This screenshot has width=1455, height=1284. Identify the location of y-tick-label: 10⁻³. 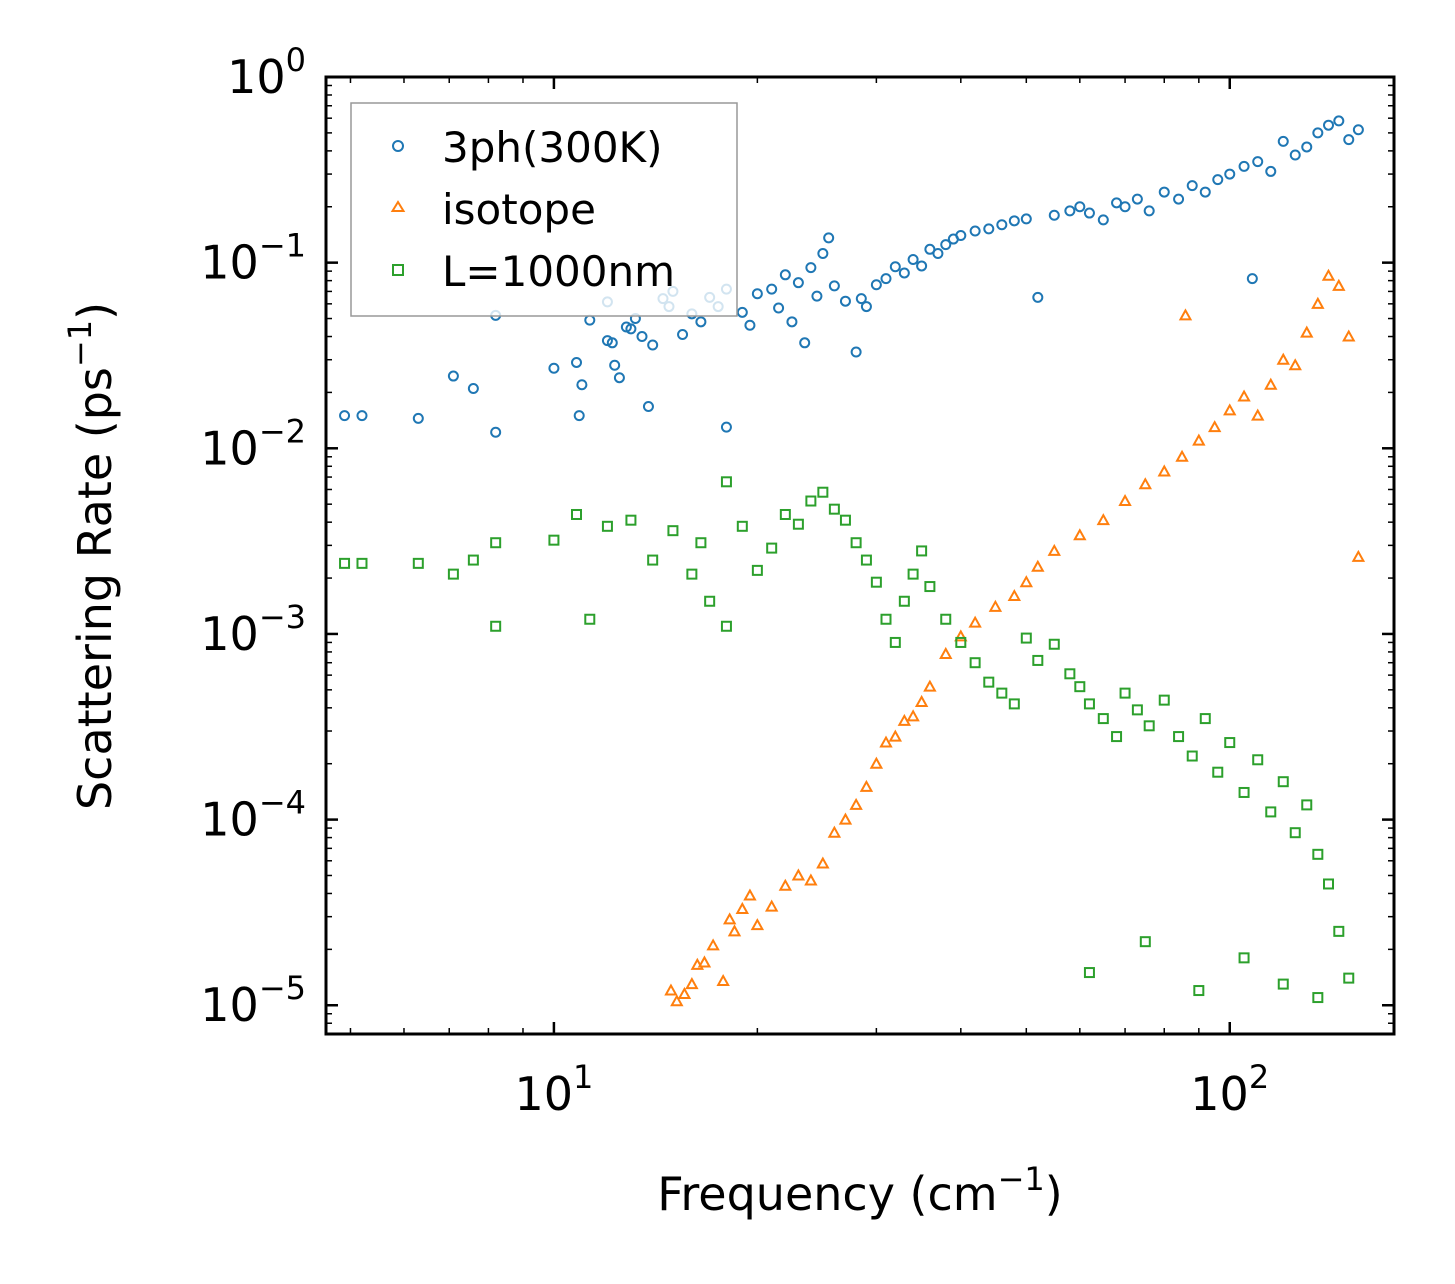
(253, 629).